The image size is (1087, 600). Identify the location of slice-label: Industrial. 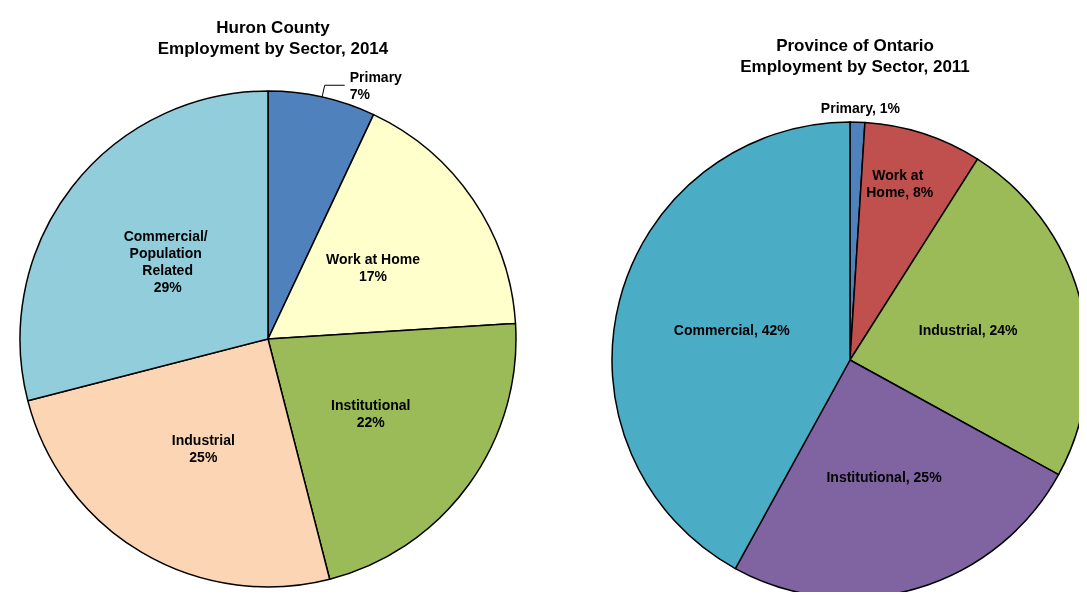
(203, 439).